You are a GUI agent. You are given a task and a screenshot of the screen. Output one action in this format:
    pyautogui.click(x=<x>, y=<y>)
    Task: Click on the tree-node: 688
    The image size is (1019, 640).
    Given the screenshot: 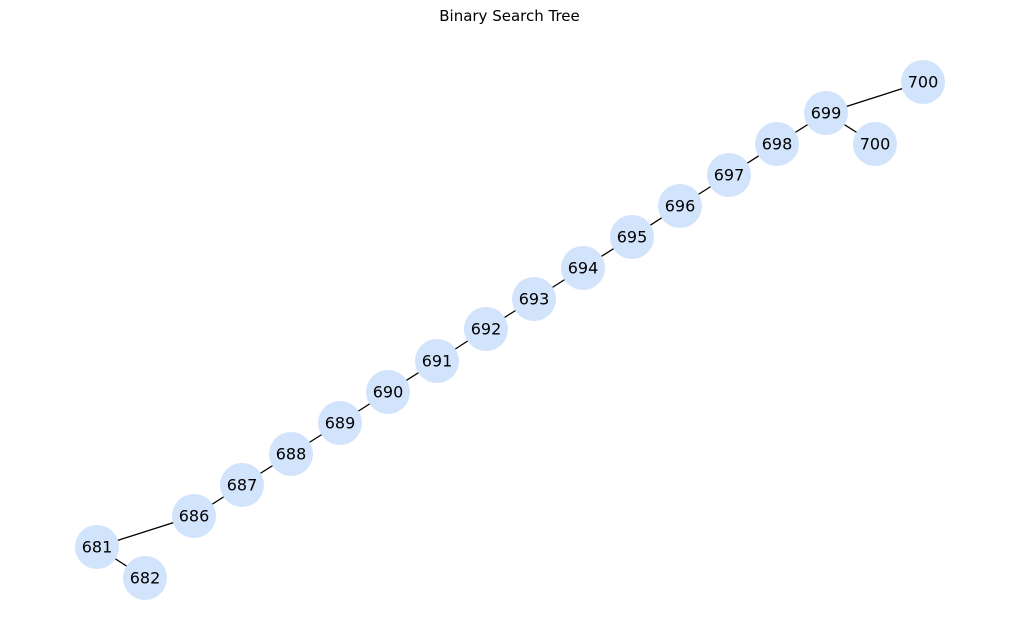 What is the action you would take?
    pyautogui.click(x=291, y=454)
    